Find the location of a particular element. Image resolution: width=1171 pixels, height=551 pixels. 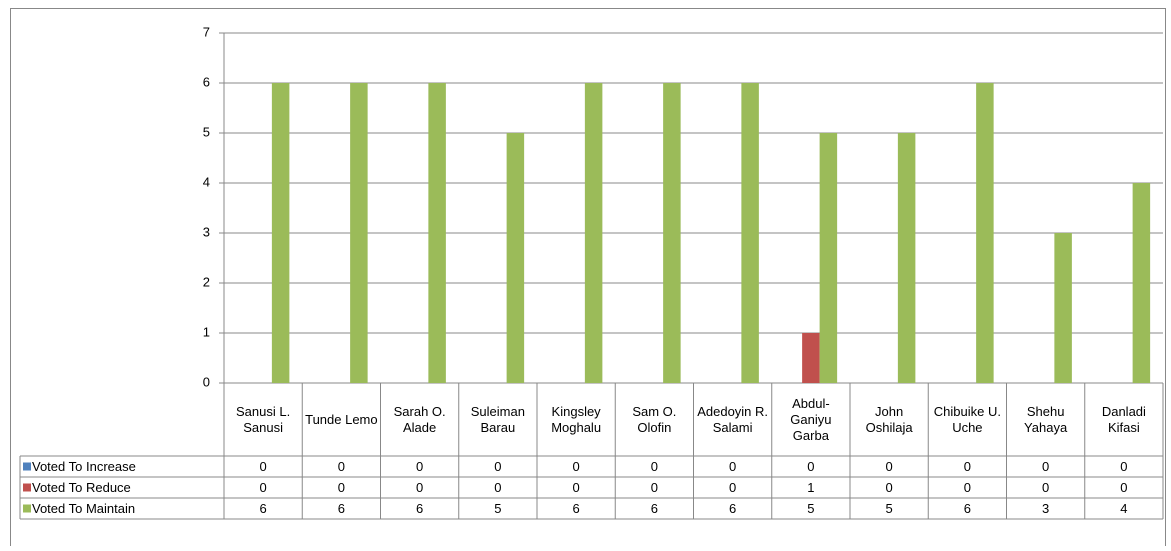

y-tick-label: 2 is located at coordinates (206, 281).